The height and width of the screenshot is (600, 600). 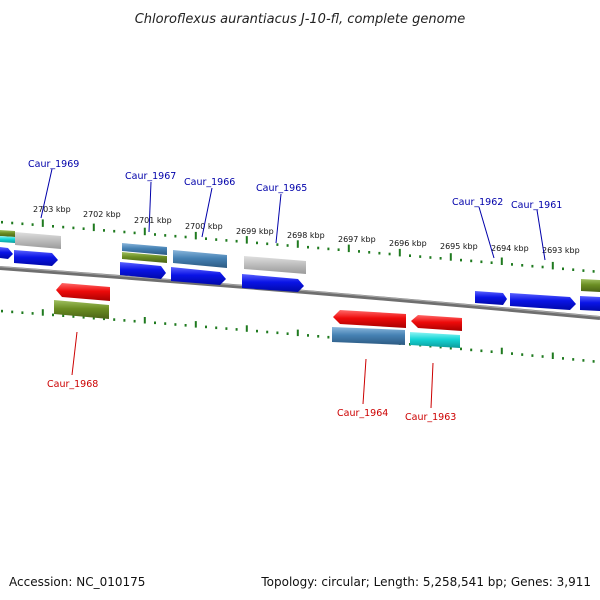 I want to click on gene-label-caur-1963: Caur_1963, so click(x=430, y=417).